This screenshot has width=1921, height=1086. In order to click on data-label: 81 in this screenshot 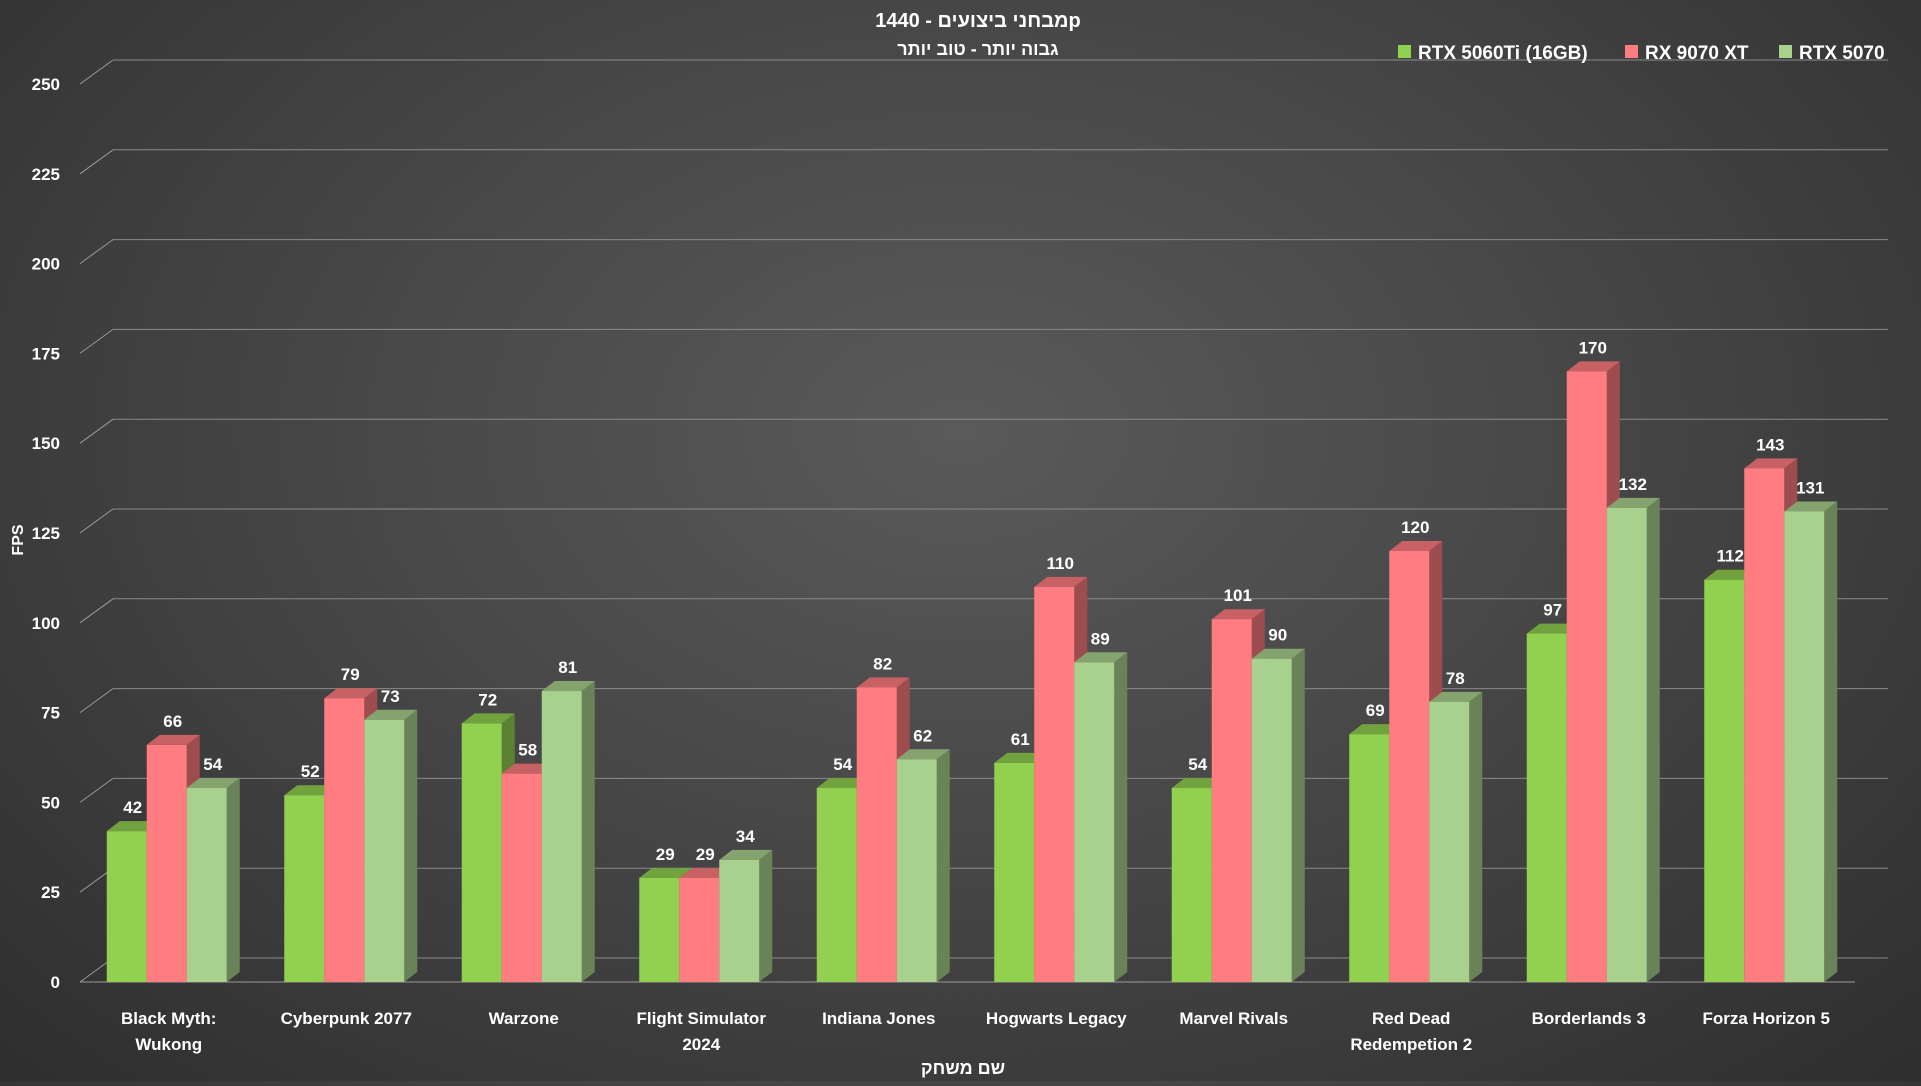, I will do `click(567, 667)`.